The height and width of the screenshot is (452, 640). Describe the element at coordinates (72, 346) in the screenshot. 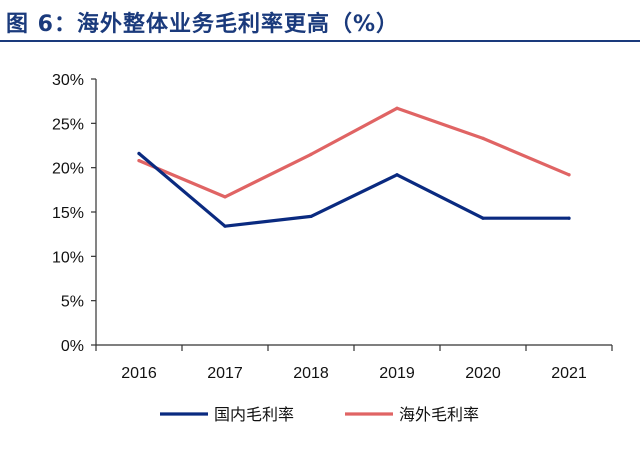

I see `y-tick-label: 0%` at that location.